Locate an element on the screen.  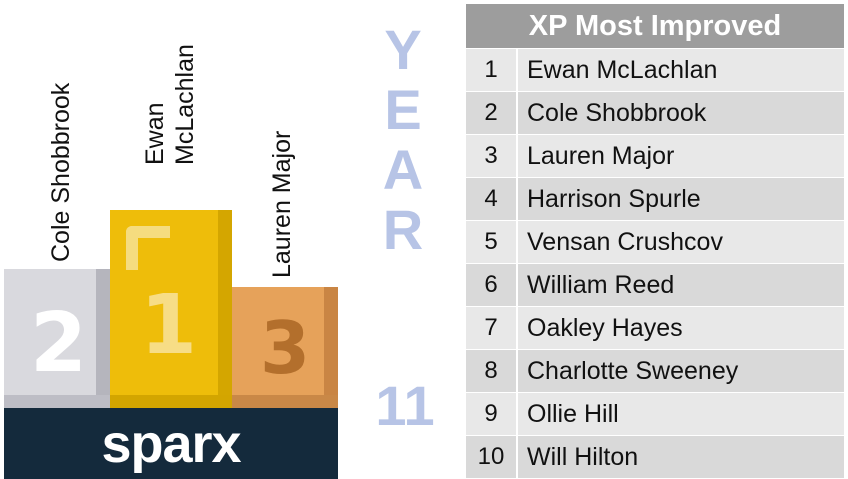
year-label: Y E A R is located at coordinates (403, 140).